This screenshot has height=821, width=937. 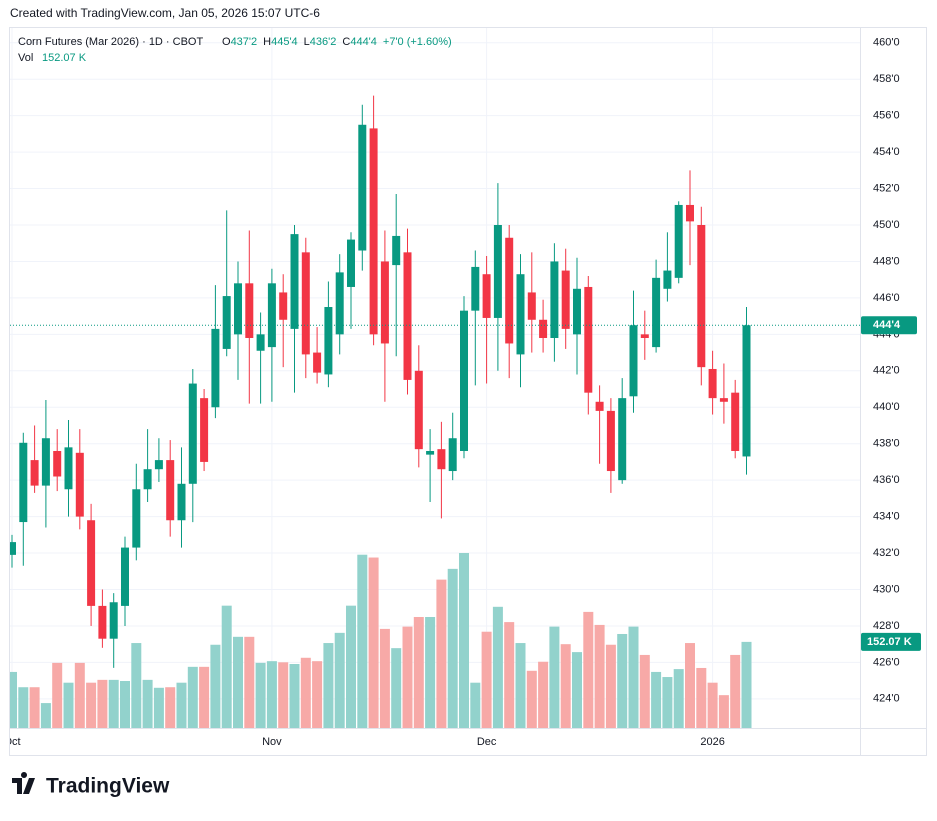 What do you see at coordinates (886, 626) in the screenshot?
I see `y-tick-label: 428'0` at bounding box center [886, 626].